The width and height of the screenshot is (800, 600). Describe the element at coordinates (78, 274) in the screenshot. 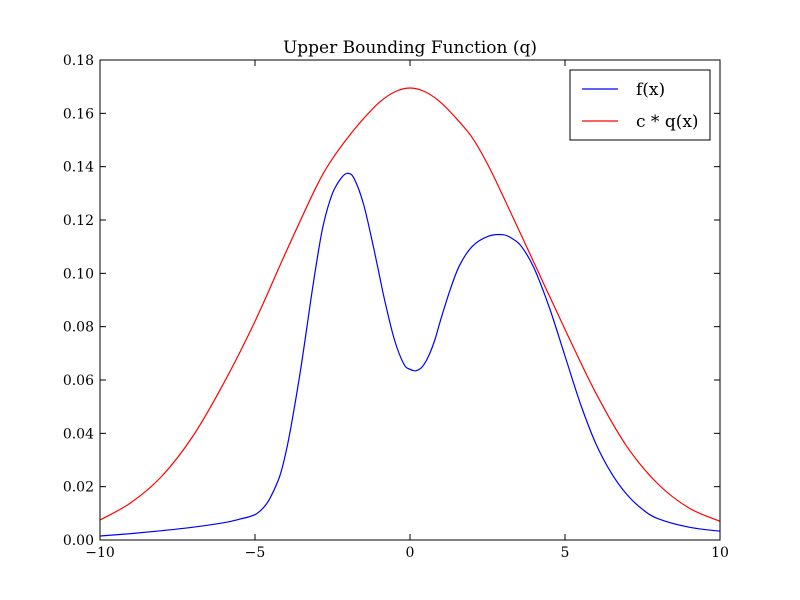

I see `y-tick-label: 0.10` at that location.